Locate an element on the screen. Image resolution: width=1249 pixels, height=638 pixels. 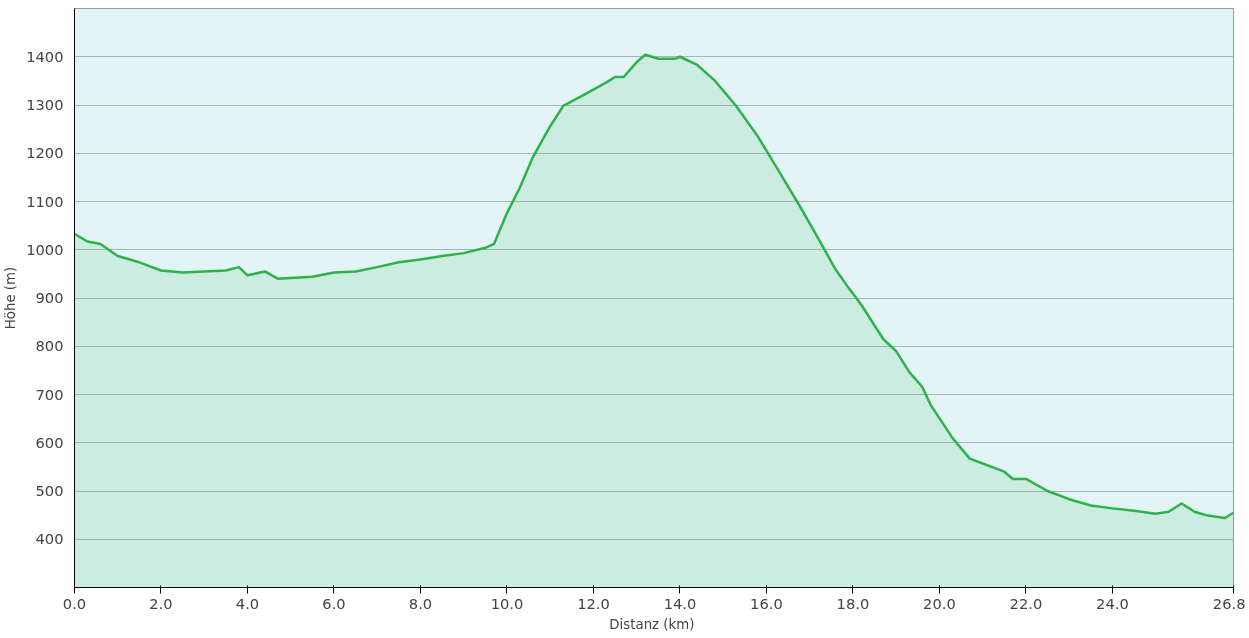
x-tick-label: 6.0 is located at coordinates (334, 603).